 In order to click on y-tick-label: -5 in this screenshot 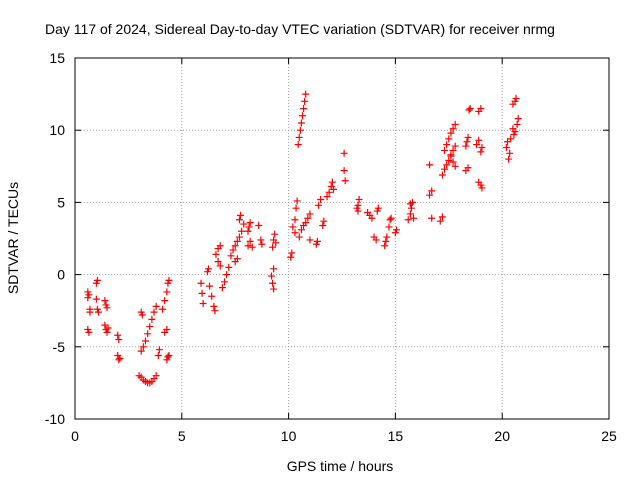, I will do `click(59, 347)`.